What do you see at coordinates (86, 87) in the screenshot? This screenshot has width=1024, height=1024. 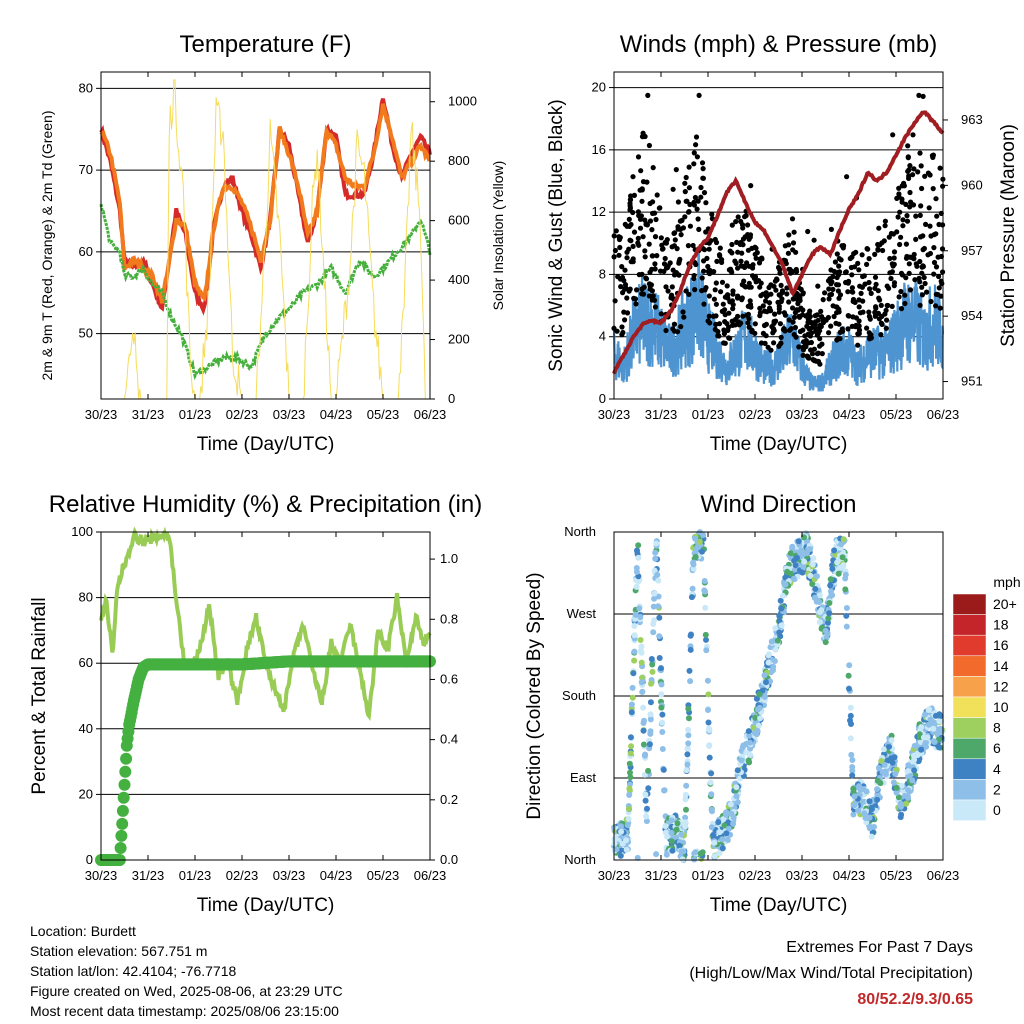 I see `y-tick-label-temp: 80` at bounding box center [86, 87].